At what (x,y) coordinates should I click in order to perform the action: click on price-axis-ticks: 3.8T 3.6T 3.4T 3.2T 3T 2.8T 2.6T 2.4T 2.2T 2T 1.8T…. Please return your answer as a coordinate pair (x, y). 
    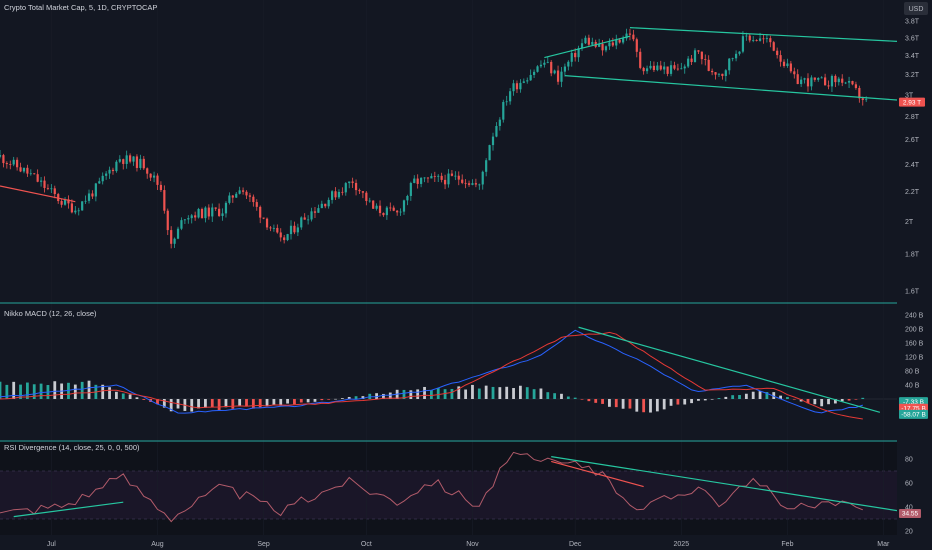
    Looking at the image, I should click on (912, 157).